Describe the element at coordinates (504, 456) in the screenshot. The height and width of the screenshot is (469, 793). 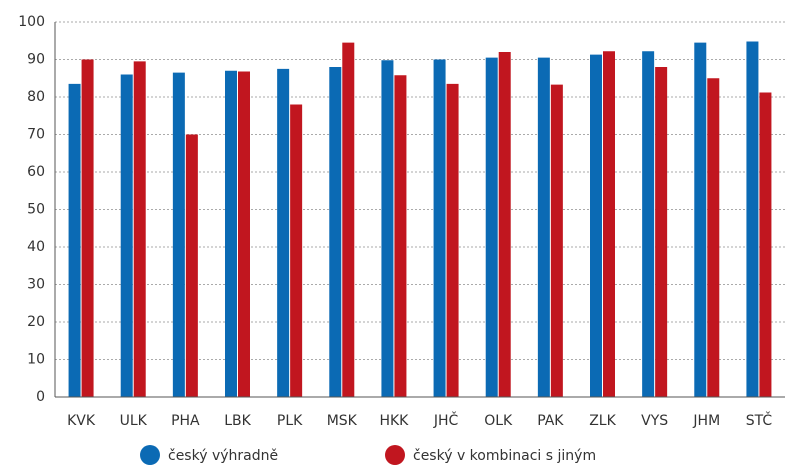
I see `legend-label: český v kombinaci s jiným` at that location.